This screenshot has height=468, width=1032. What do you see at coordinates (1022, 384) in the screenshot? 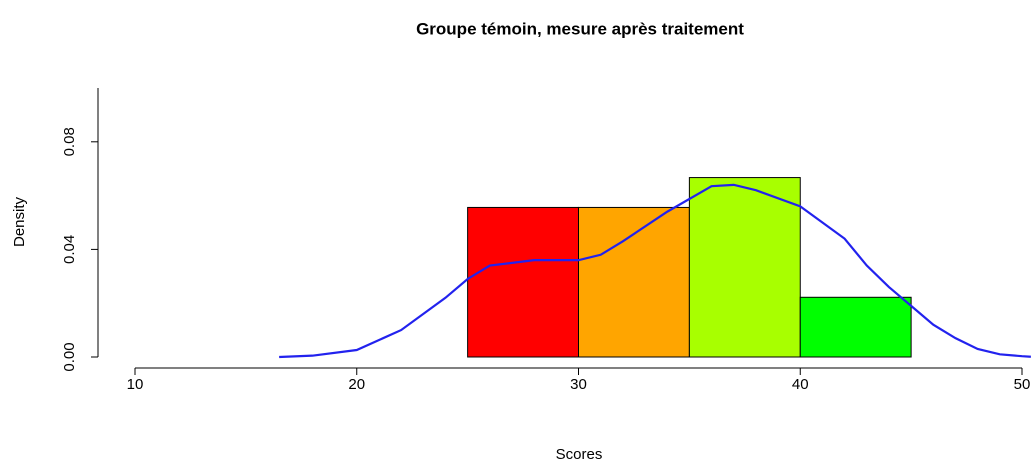
I see `x-tick-label: 50` at bounding box center [1022, 384].